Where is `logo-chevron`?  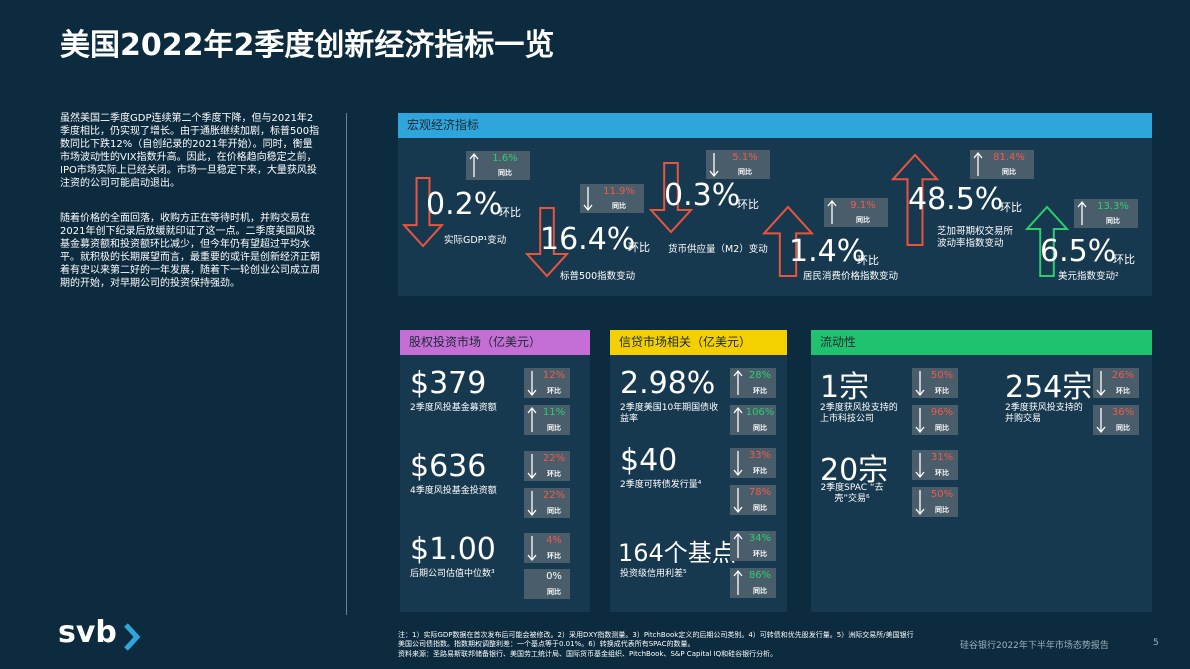
logo-chevron is located at coordinates (132, 637).